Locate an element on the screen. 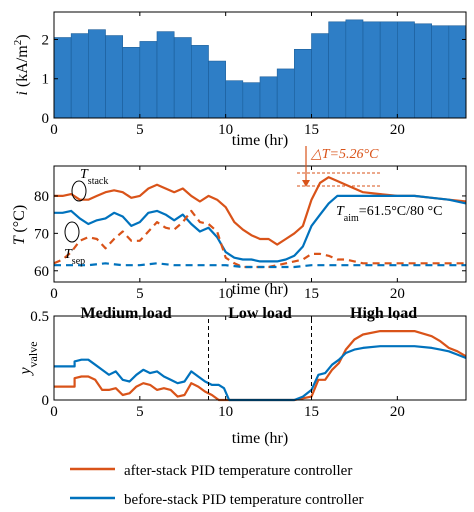 The image size is (474, 512). current-xtick-label: 0 is located at coordinates (54, 130).